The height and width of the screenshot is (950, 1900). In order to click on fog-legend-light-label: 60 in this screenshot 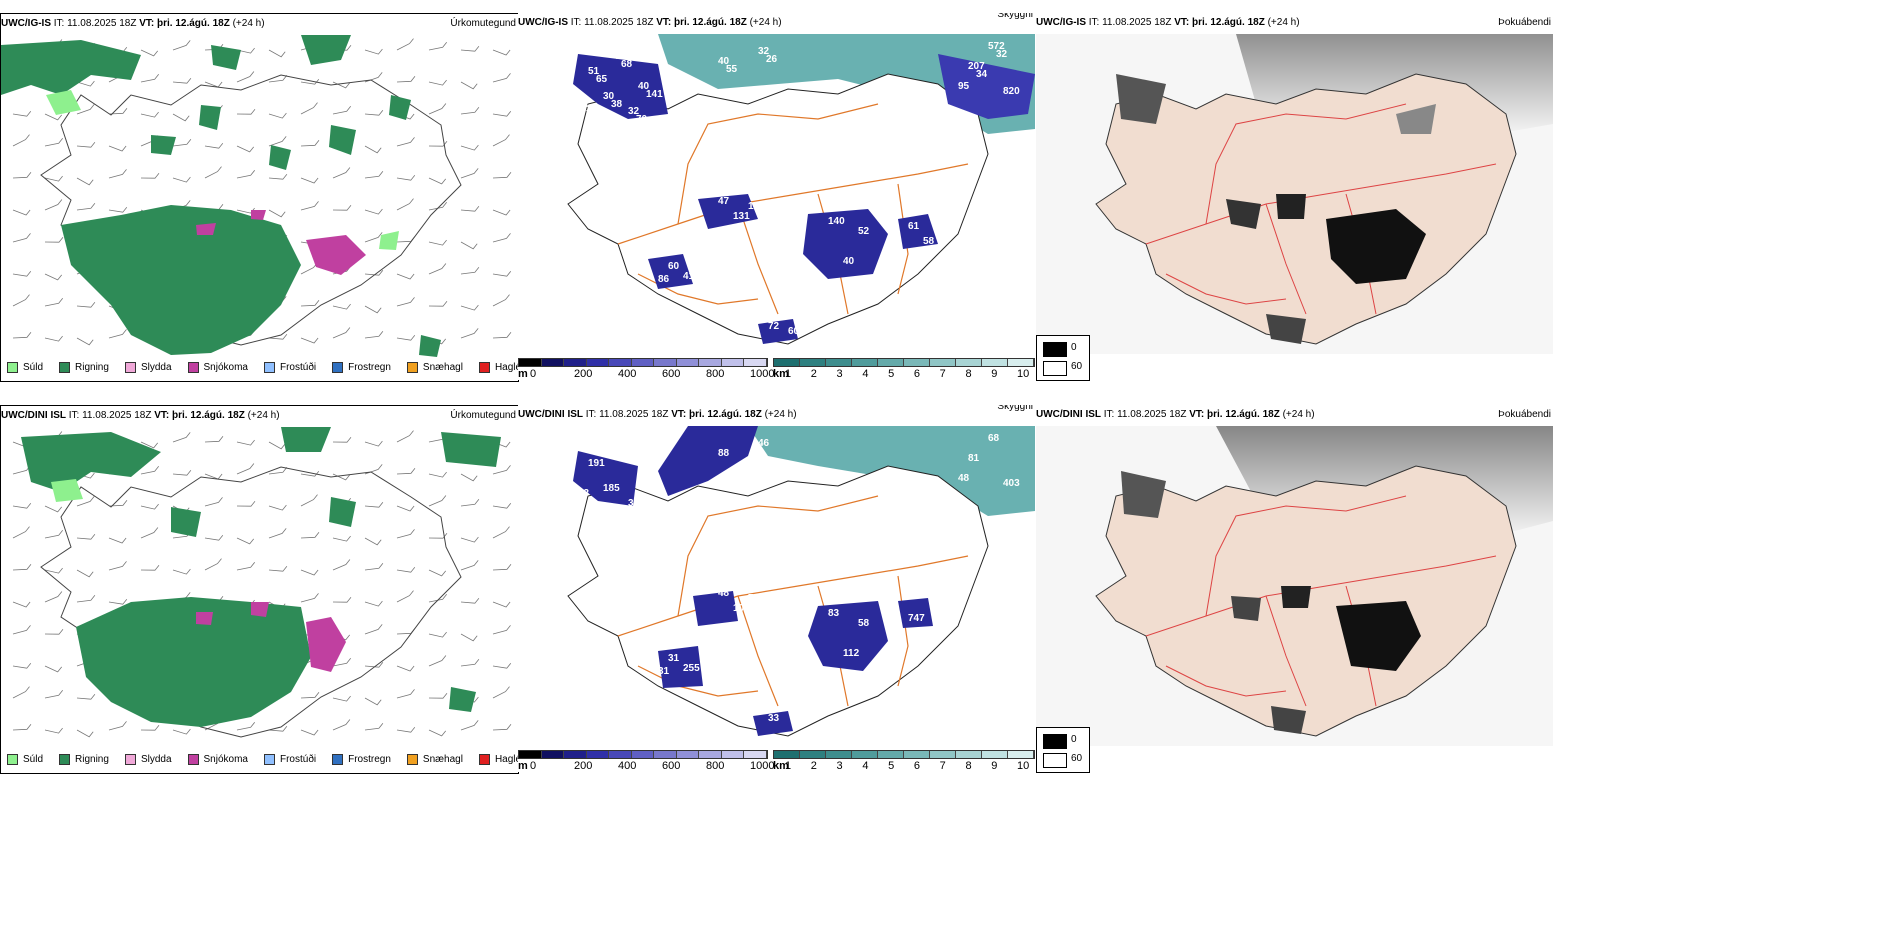, I will do `click(1077, 758)`.